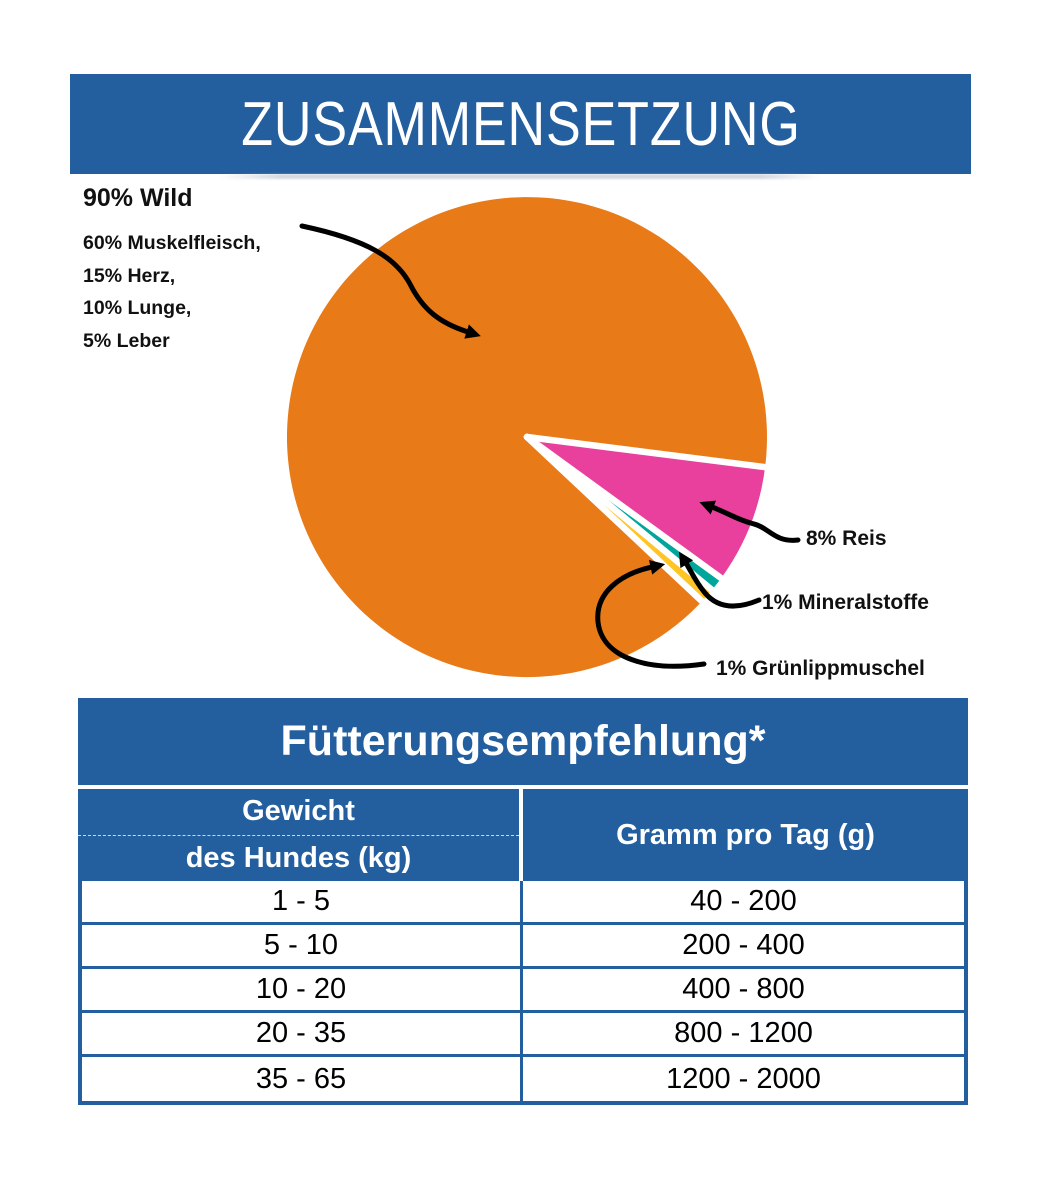  Describe the element at coordinates (172, 243) in the screenshot. I see `wild-detail-line: 60% Muskelfleisch,` at that location.